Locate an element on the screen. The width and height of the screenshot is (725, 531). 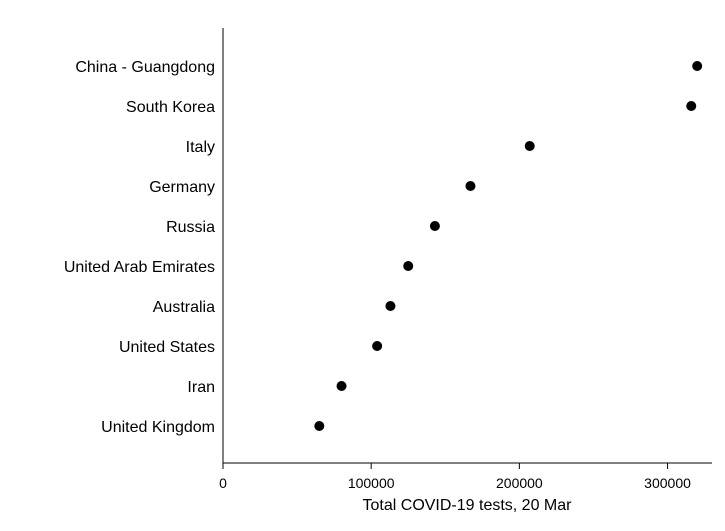
category-label-australia: Australia is located at coordinates (184, 307).